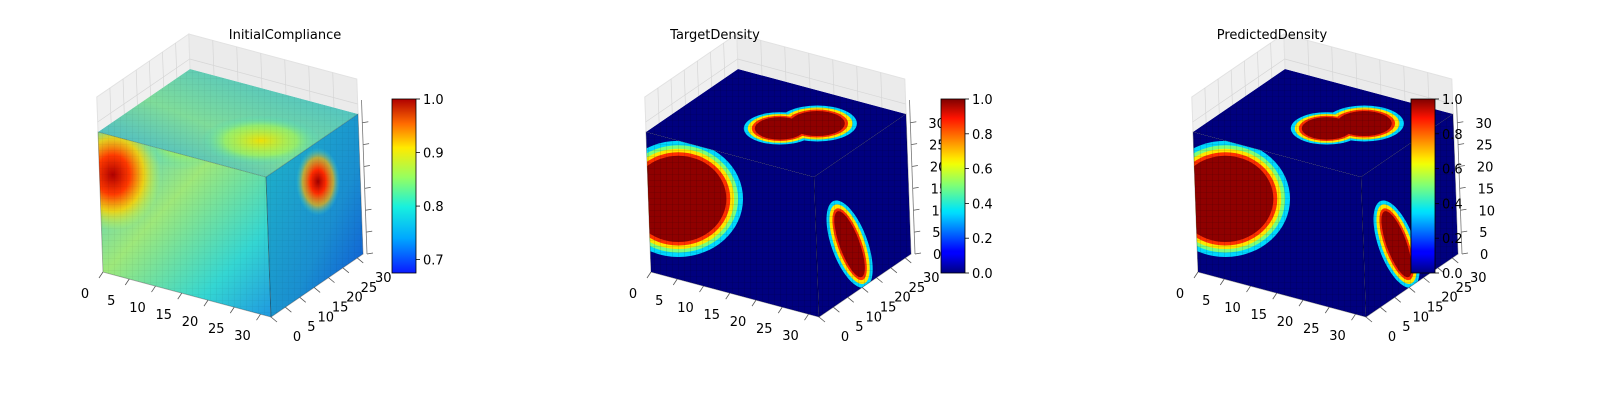 The image size is (1600, 400). I want to click on y-tick-label: 0, so click(297, 337).